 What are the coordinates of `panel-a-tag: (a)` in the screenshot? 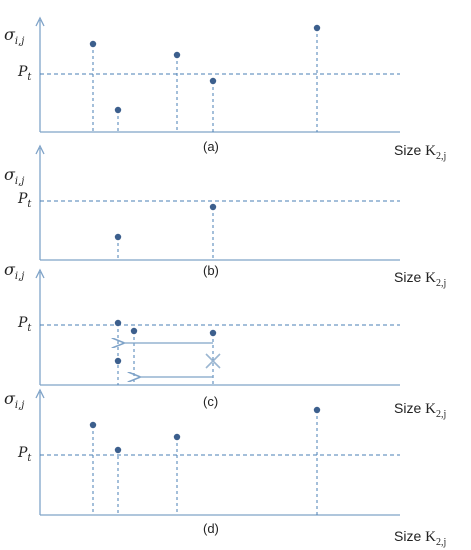 It's located at (211, 146).